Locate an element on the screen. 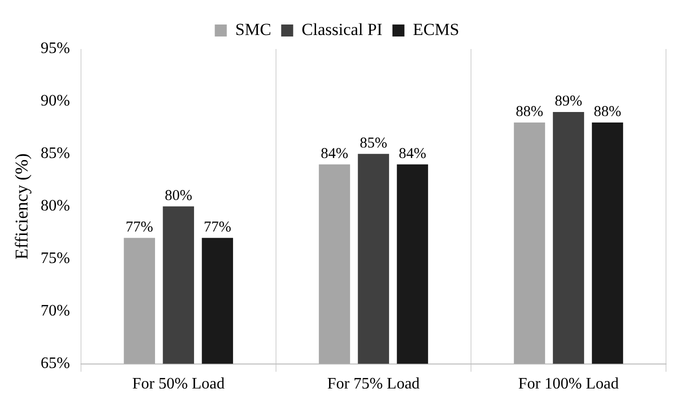  data-label: 85% is located at coordinates (374, 143).